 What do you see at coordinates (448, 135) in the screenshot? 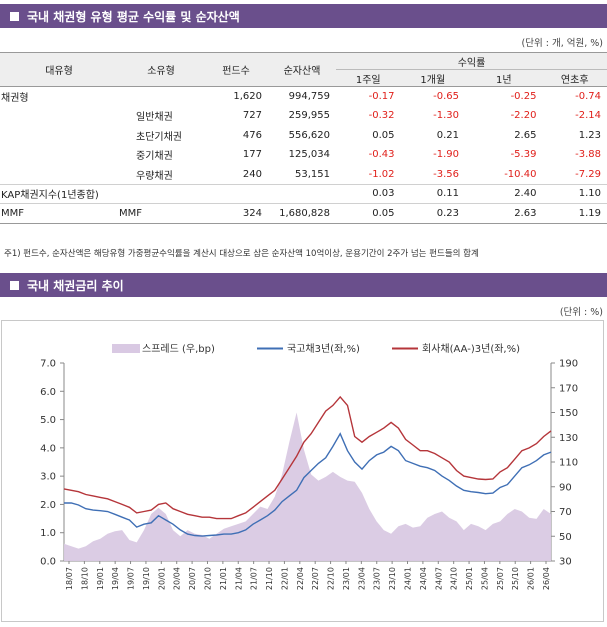
I see `cell-1month: 0.21` at bounding box center [448, 135].